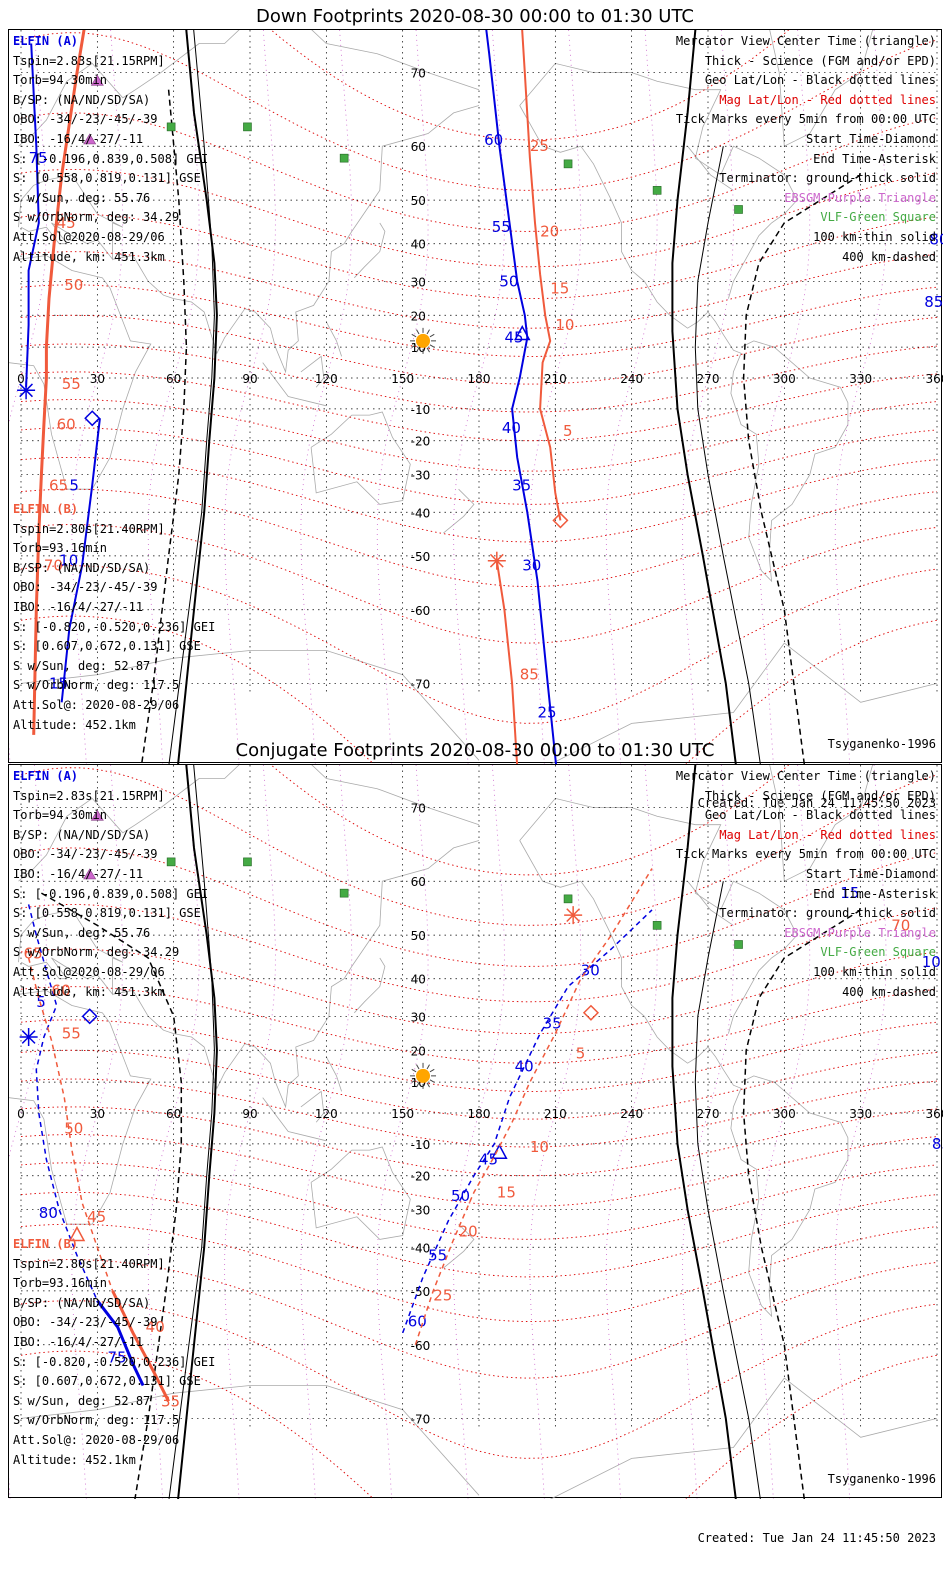 This screenshot has height=1588, width=950. I want to click on lat-tick-label: -50, so click(421, 1292).